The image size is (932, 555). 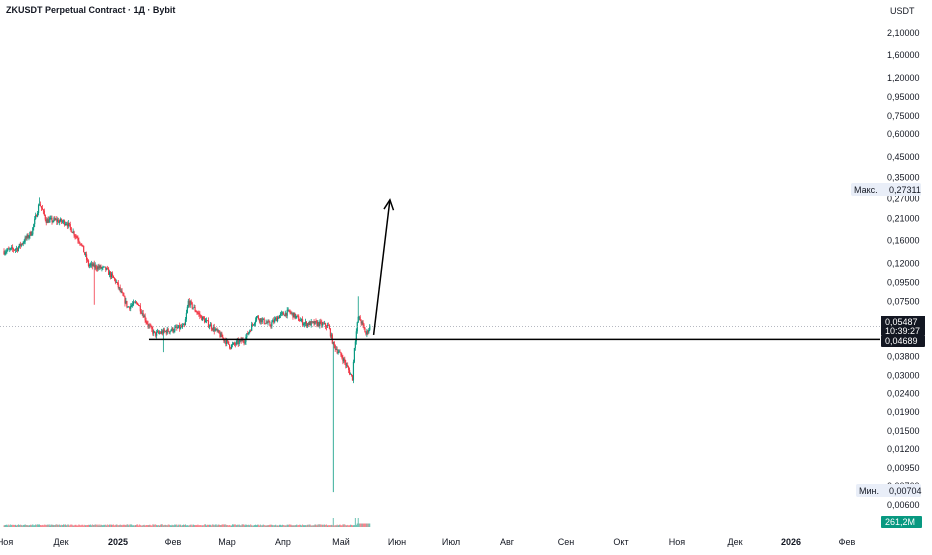 I want to click on x-tick-label: Дек, so click(x=734, y=542).